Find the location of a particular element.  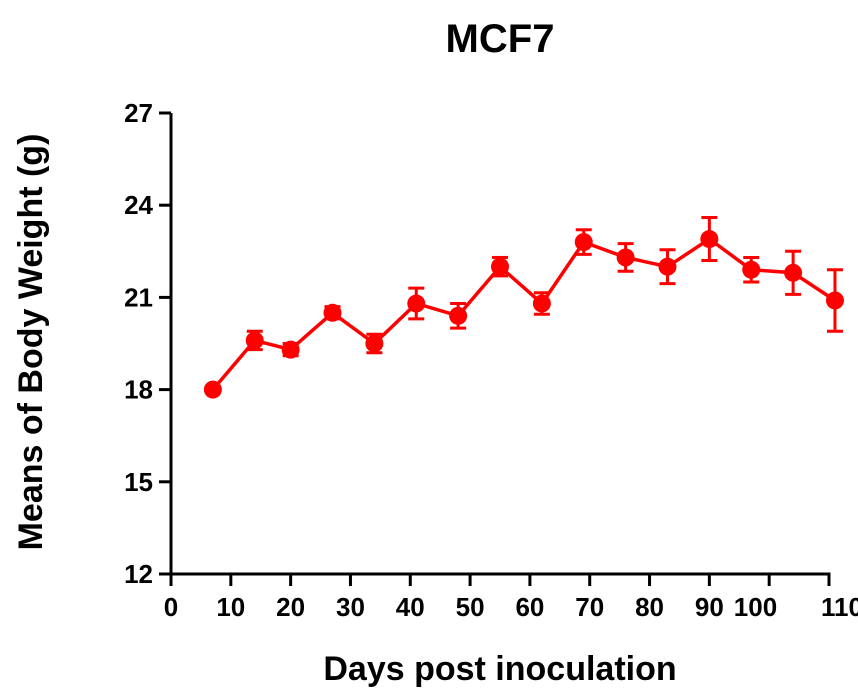

x-tick-label: 30 is located at coordinates (350, 607).